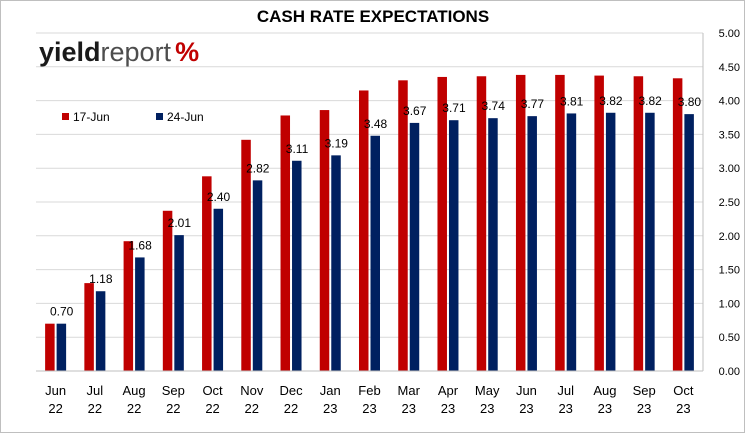 This screenshot has width=745, height=433. Describe the element at coordinates (70, 52) in the screenshot. I see `logo-part-yield: yield` at that location.